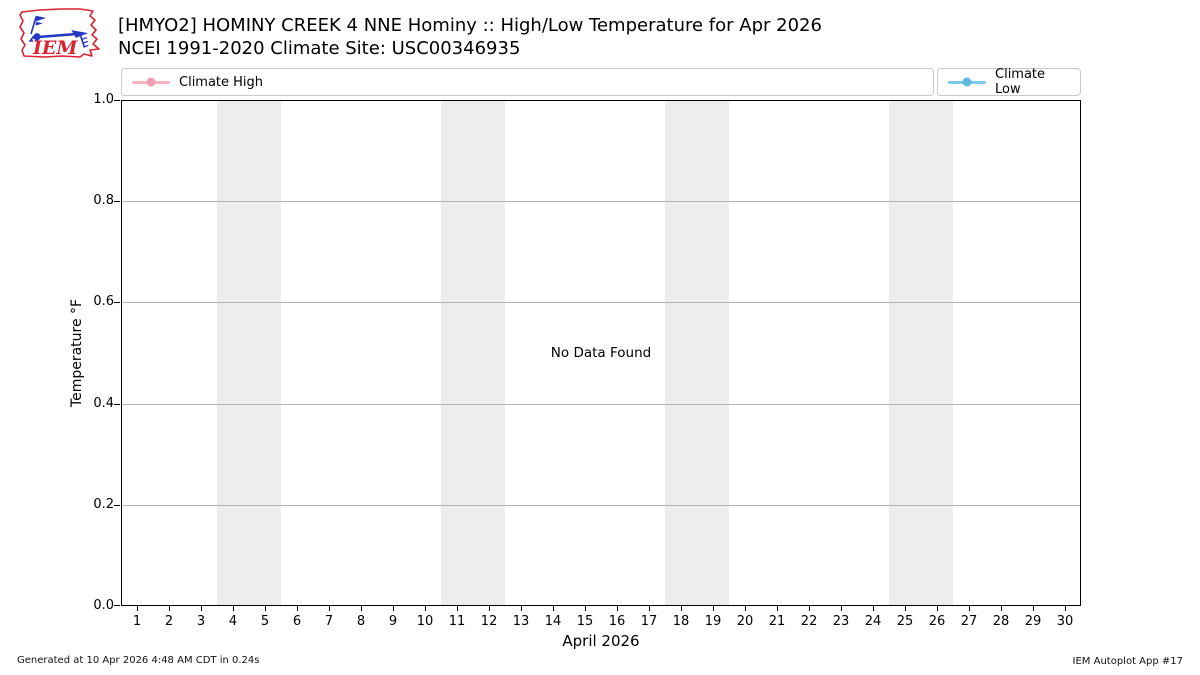  What do you see at coordinates (77, 353) in the screenshot?
I see `y-axis-label: Temperature °F` at bounding box center [77, 353].